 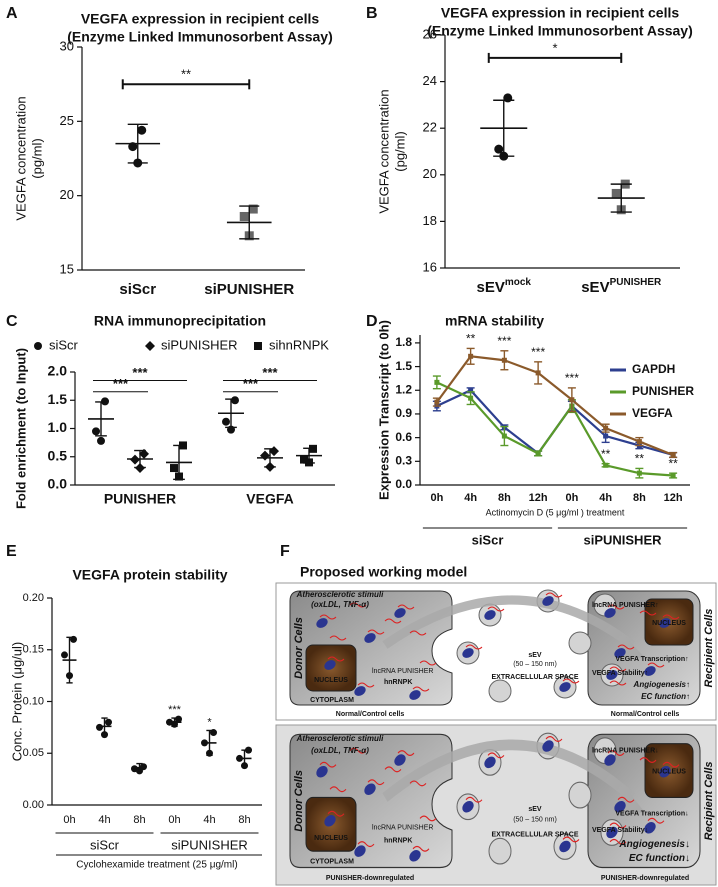 I want to click on y-tick-label: 0.20, so click(x=33, y=598).